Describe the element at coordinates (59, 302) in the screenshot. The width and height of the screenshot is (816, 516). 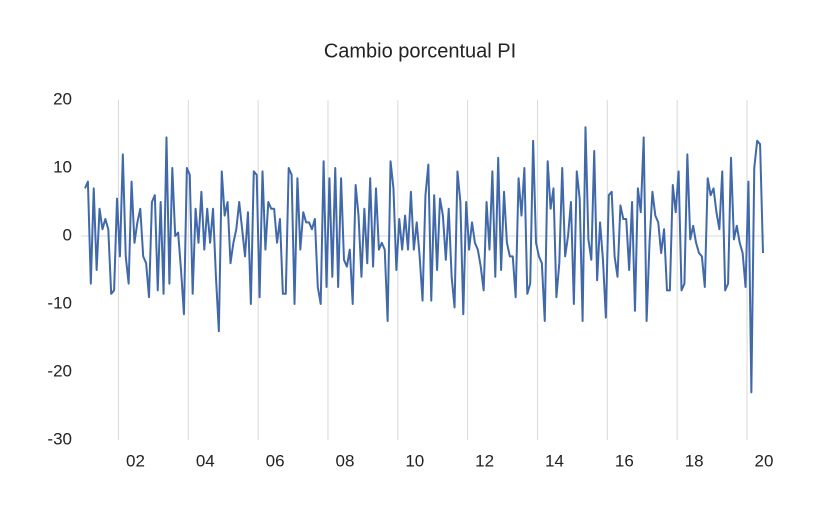
I see `y-tick-label: -10` at that location.